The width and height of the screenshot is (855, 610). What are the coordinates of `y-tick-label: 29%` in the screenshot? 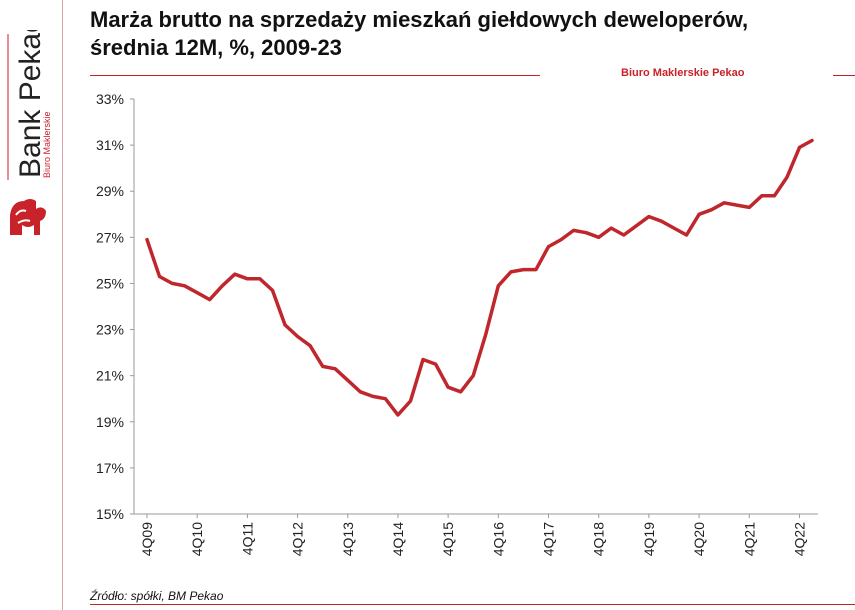 It's located at (110, 191).